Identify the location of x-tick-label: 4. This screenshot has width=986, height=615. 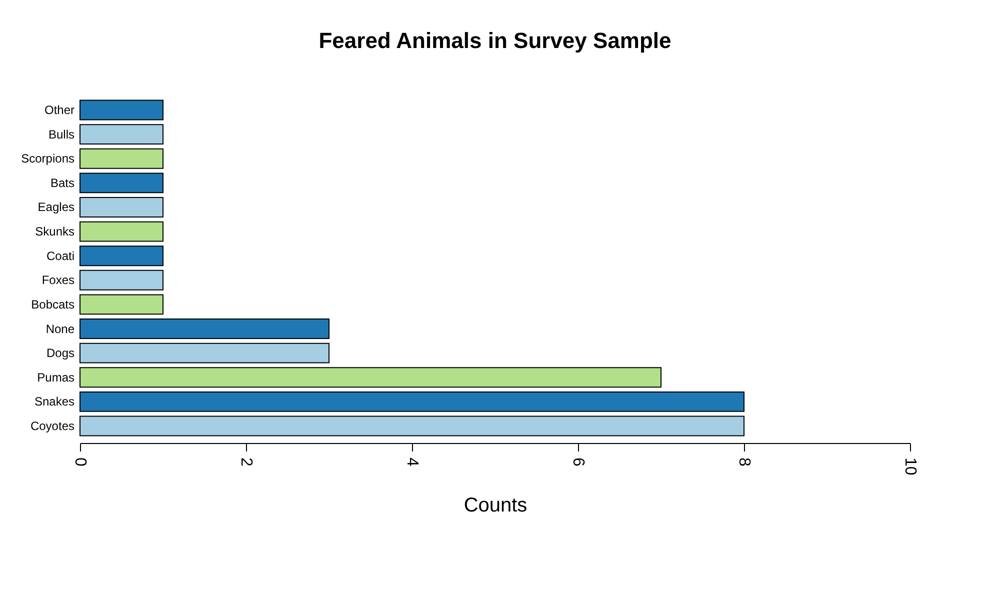
(412, 462).